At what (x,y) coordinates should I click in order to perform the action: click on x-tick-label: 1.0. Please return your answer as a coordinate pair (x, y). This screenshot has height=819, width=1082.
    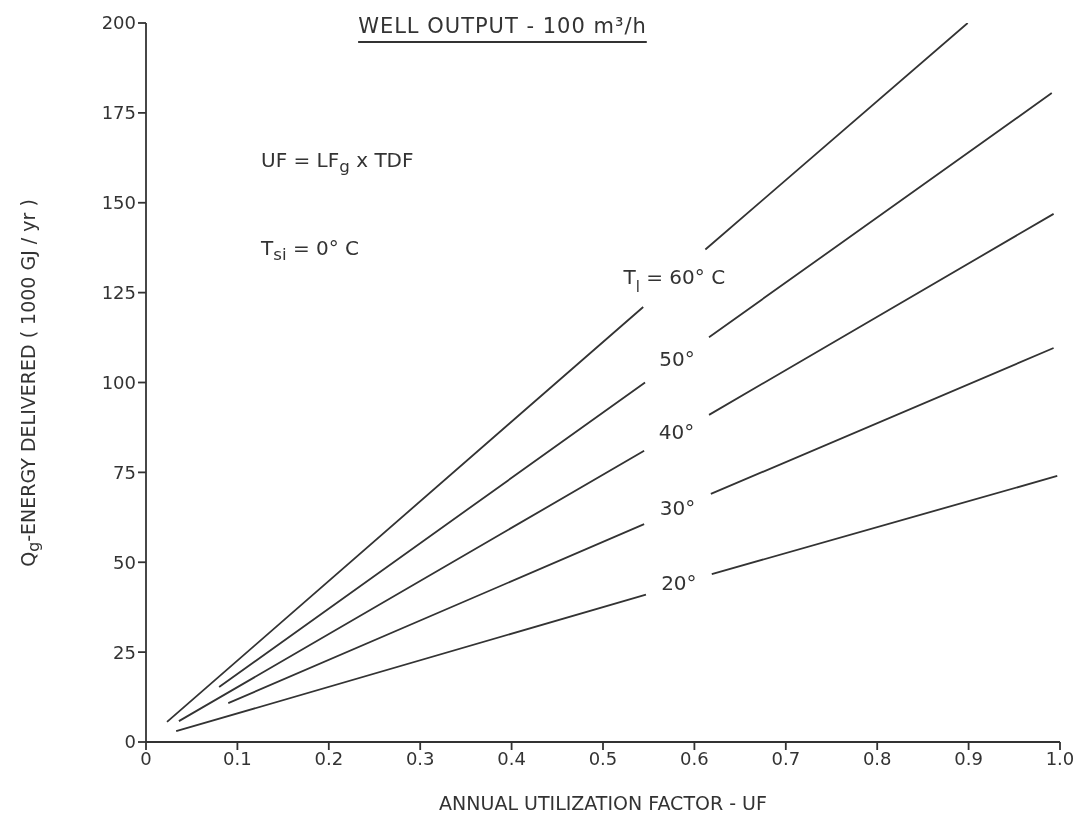
    Looking at the image, I should click on (1060, 758).